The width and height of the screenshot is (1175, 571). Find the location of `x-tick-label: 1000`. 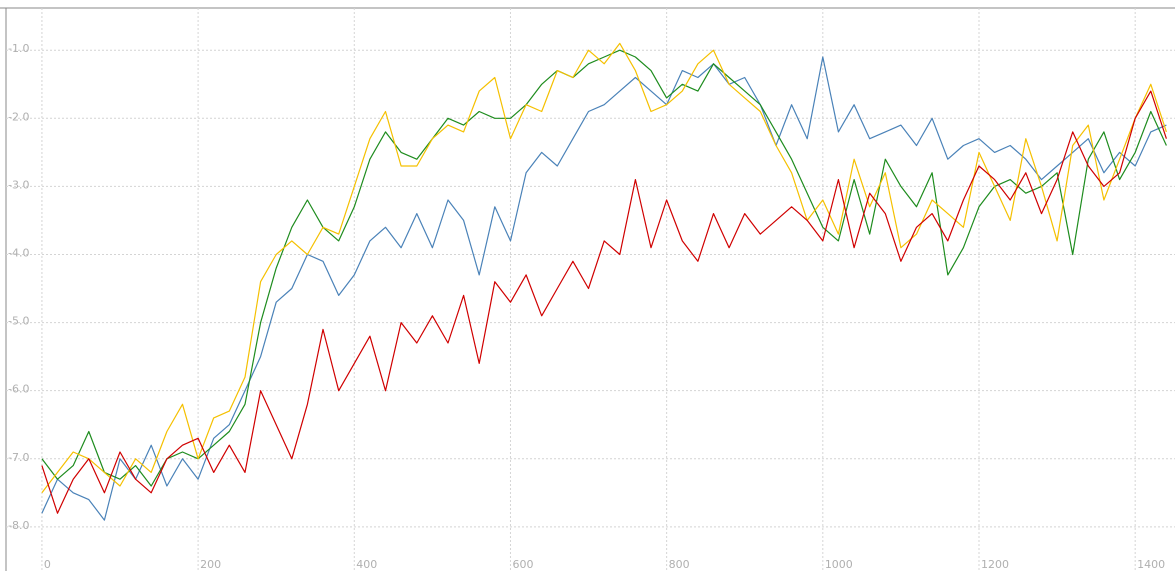

x-tick-label: 1000 is located at coordinates (839, 564).